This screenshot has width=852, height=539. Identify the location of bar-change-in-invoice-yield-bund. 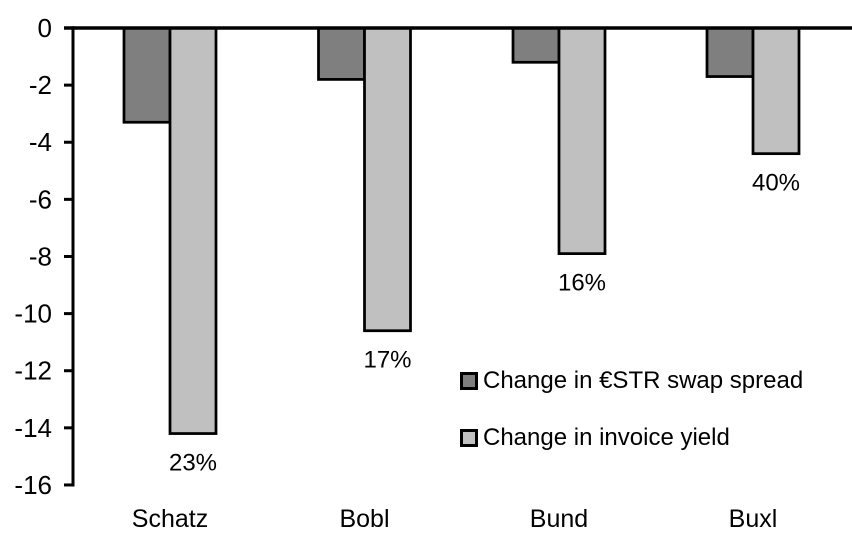
(582, 140).